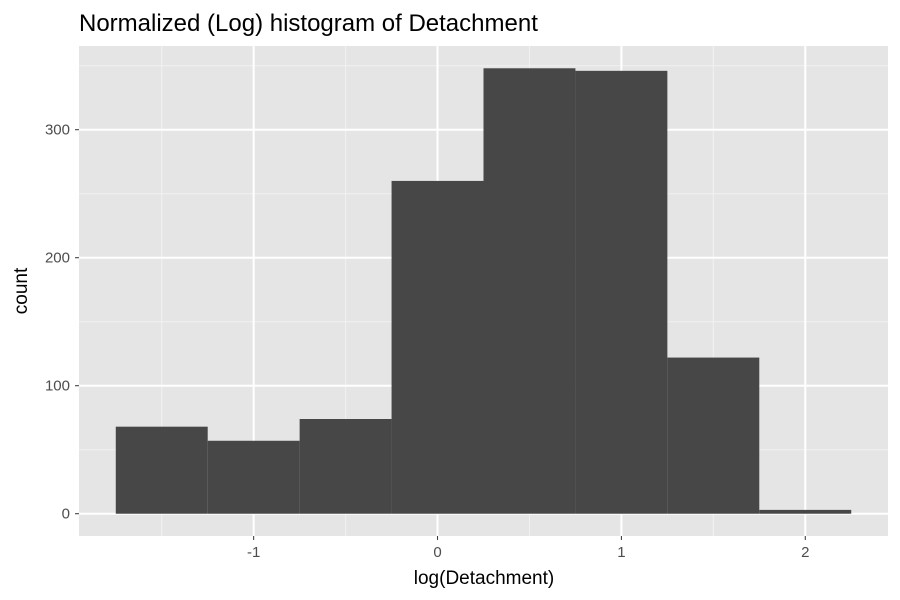  Describe the element at coordinates (62, 322) in the screenshot. I see `y-axis: 0 100 200 300` at that location.